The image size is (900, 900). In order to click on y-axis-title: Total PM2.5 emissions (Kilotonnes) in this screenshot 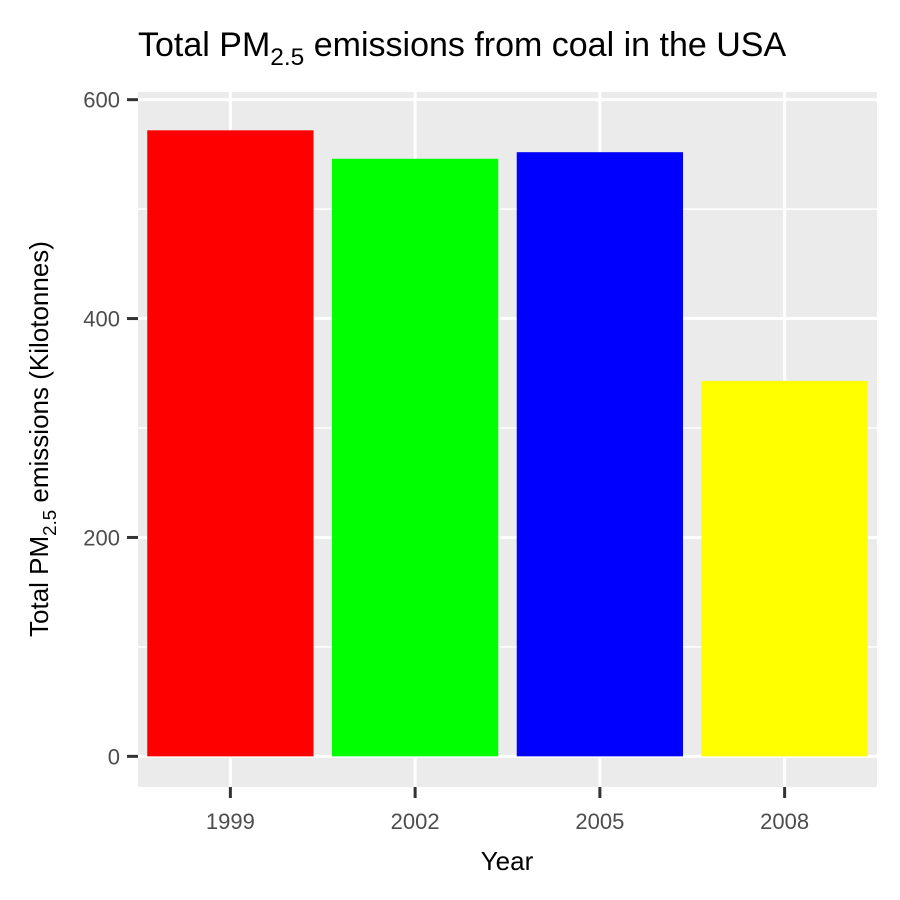, I will do `click(42, 439)`.